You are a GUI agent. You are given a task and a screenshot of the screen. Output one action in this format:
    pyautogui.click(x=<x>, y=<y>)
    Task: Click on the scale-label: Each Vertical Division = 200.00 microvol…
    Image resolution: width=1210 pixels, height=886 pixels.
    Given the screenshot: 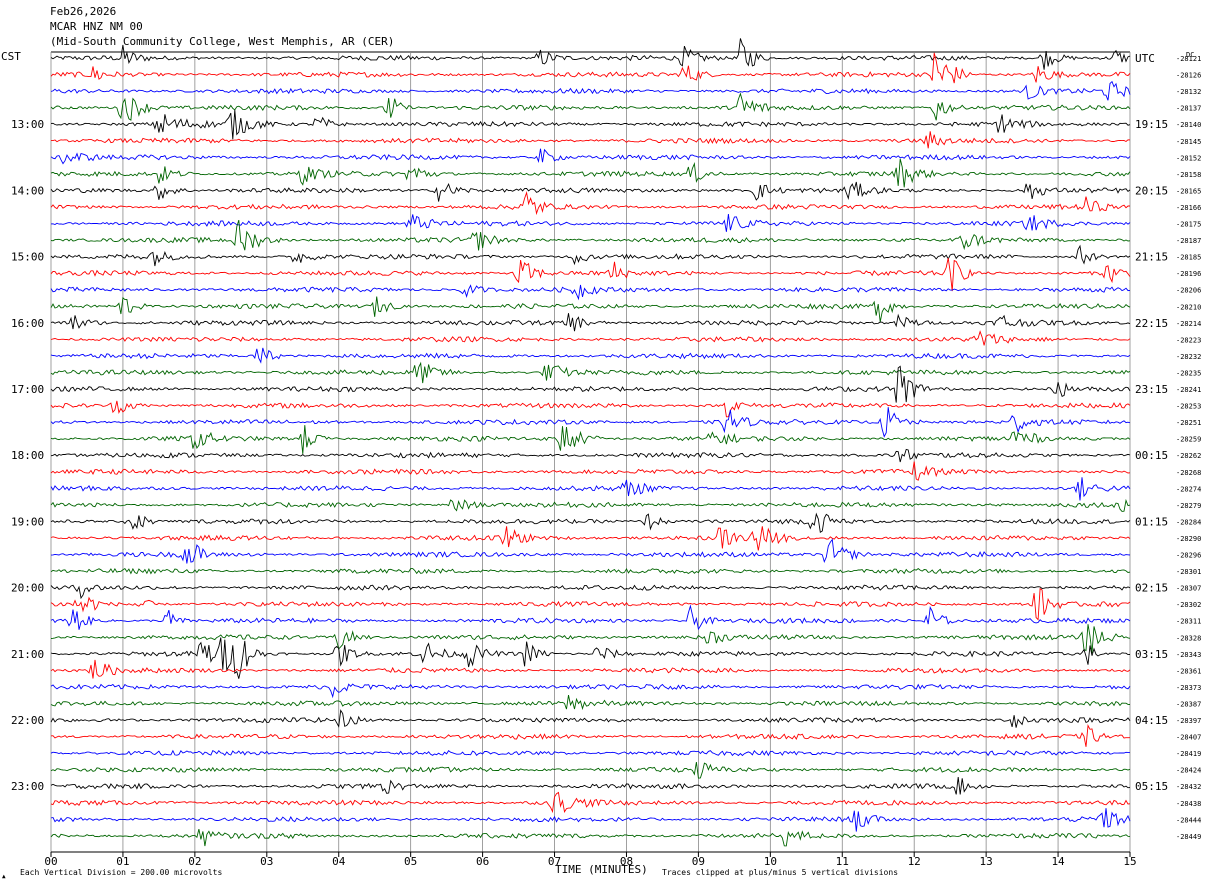 What is the action you would take?
    pyautogui.click(x=121, y=872)
    